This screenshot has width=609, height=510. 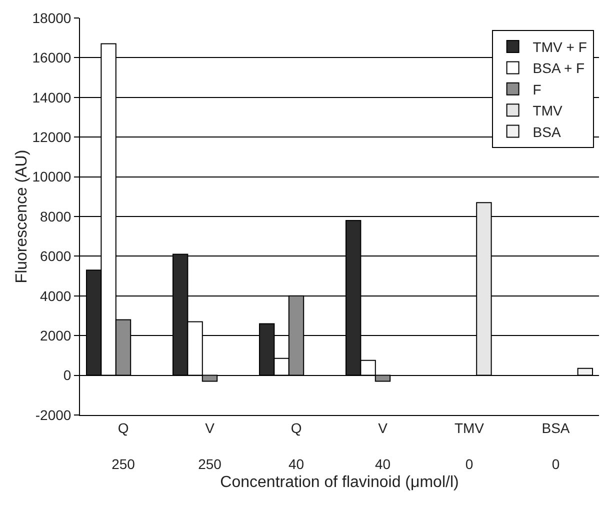 What do you see at coordinates (67, 375) in the screenshot?
I see `y-tick-label: 0` at bounding box center [67, 375].